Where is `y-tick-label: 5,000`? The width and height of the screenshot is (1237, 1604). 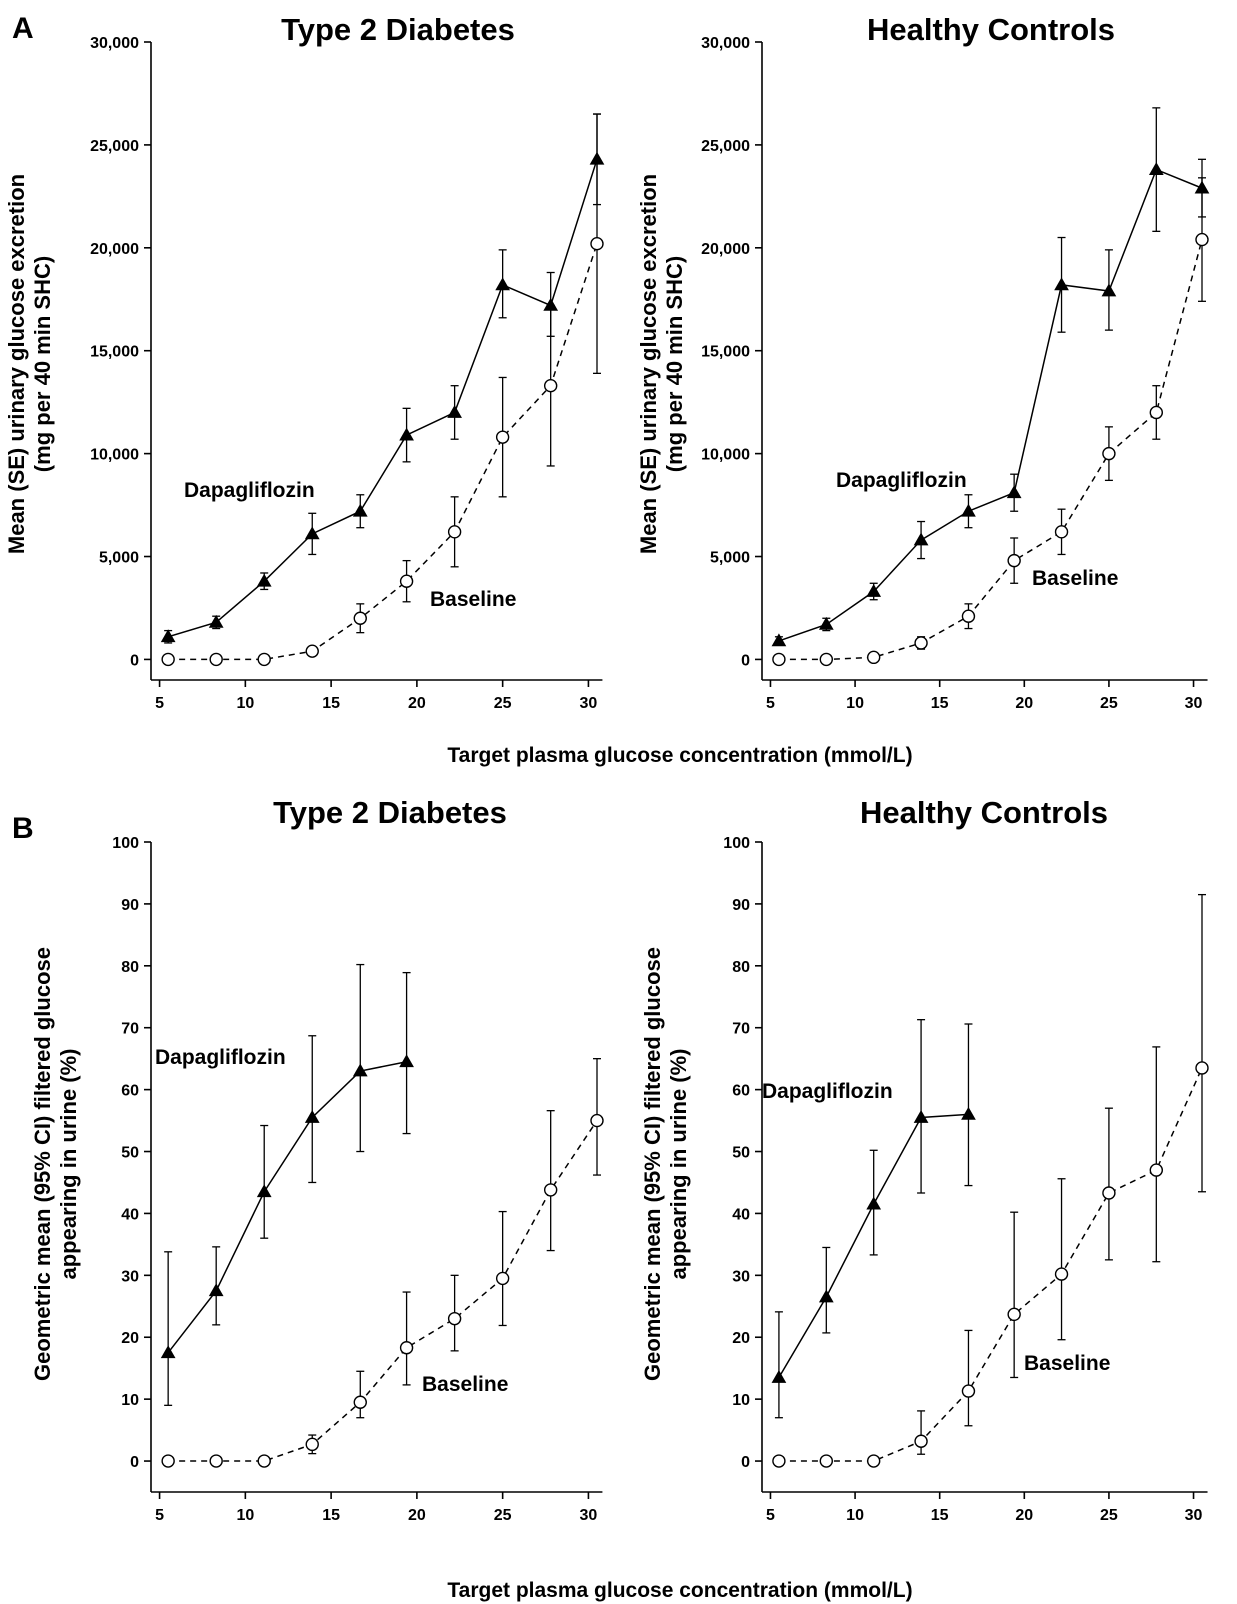 y-tick-label: 5,000 is located at coordinates (730, 558).